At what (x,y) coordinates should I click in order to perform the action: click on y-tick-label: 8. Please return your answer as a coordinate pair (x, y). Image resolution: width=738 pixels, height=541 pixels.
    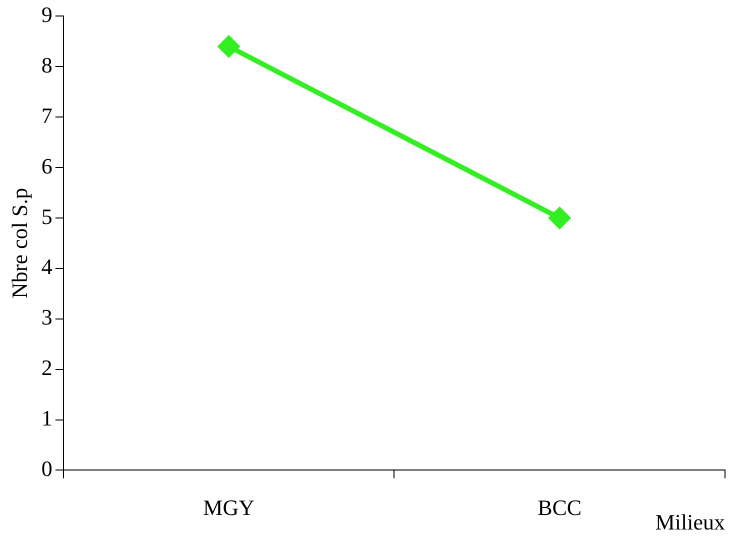
    Looking at the image, I should click on (46, 65).